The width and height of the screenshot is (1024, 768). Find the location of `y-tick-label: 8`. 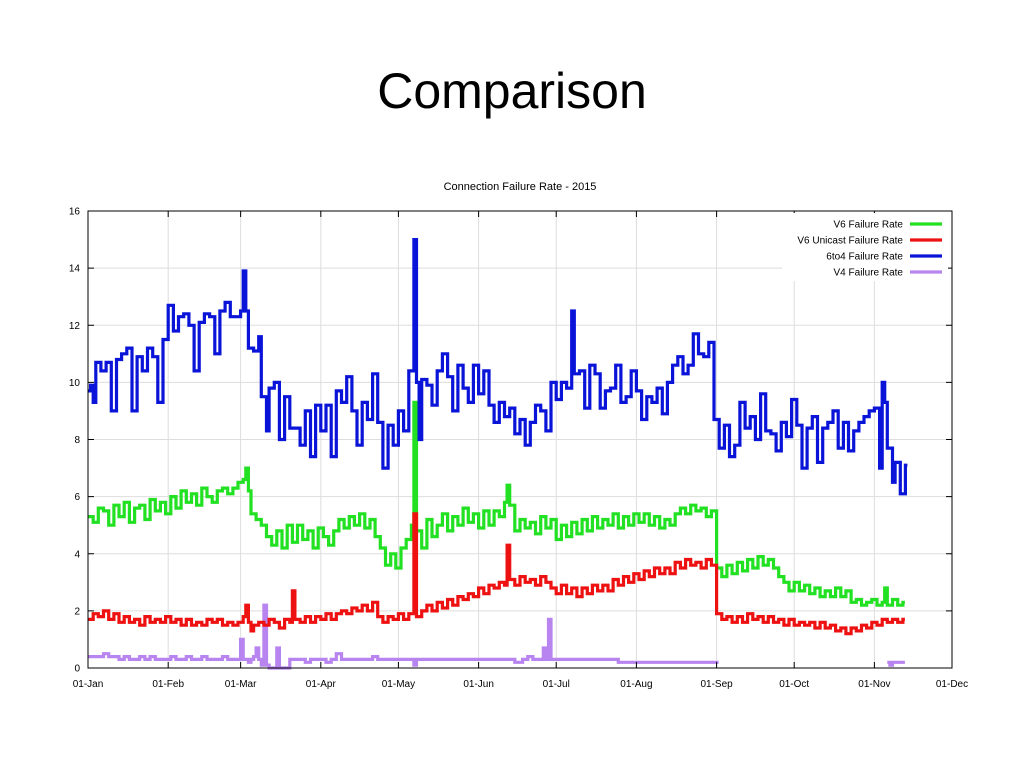

y-tick-label: 8 is located at coordinates (77, 440).